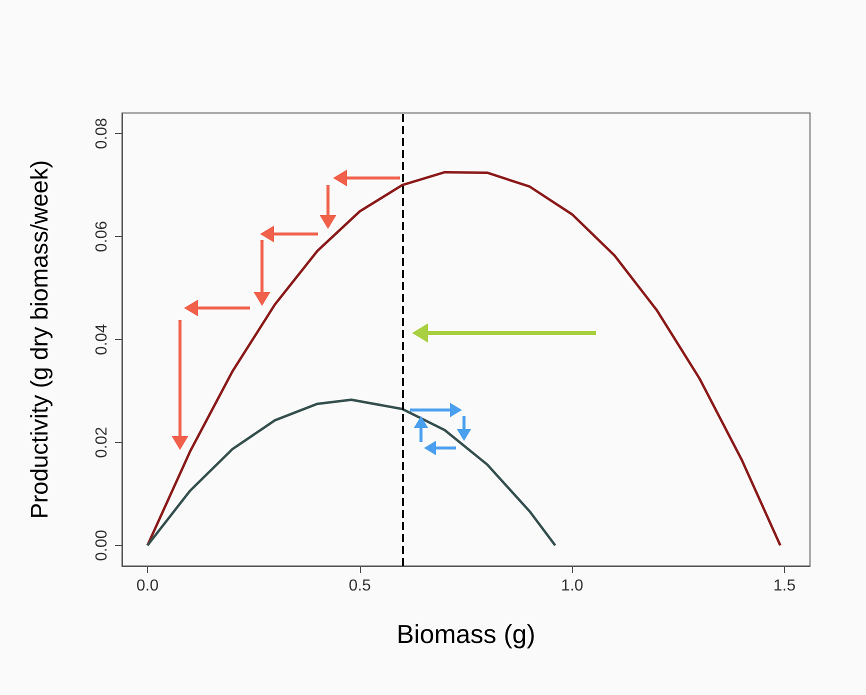 The height and width of the screenshot is (695, 866). I want to click on x-tick-label: 1.0, so click(572, 586).